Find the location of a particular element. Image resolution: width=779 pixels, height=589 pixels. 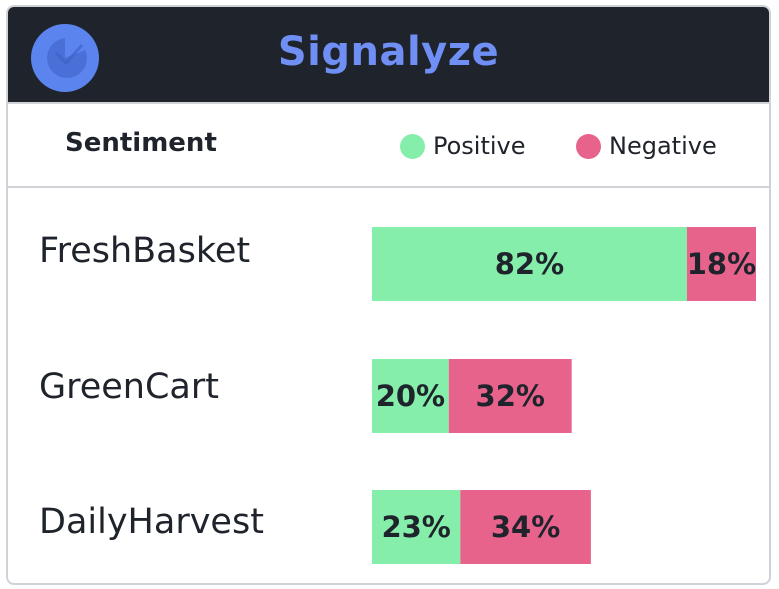

app-title: Signalyze is located at coordinates (388, 52).